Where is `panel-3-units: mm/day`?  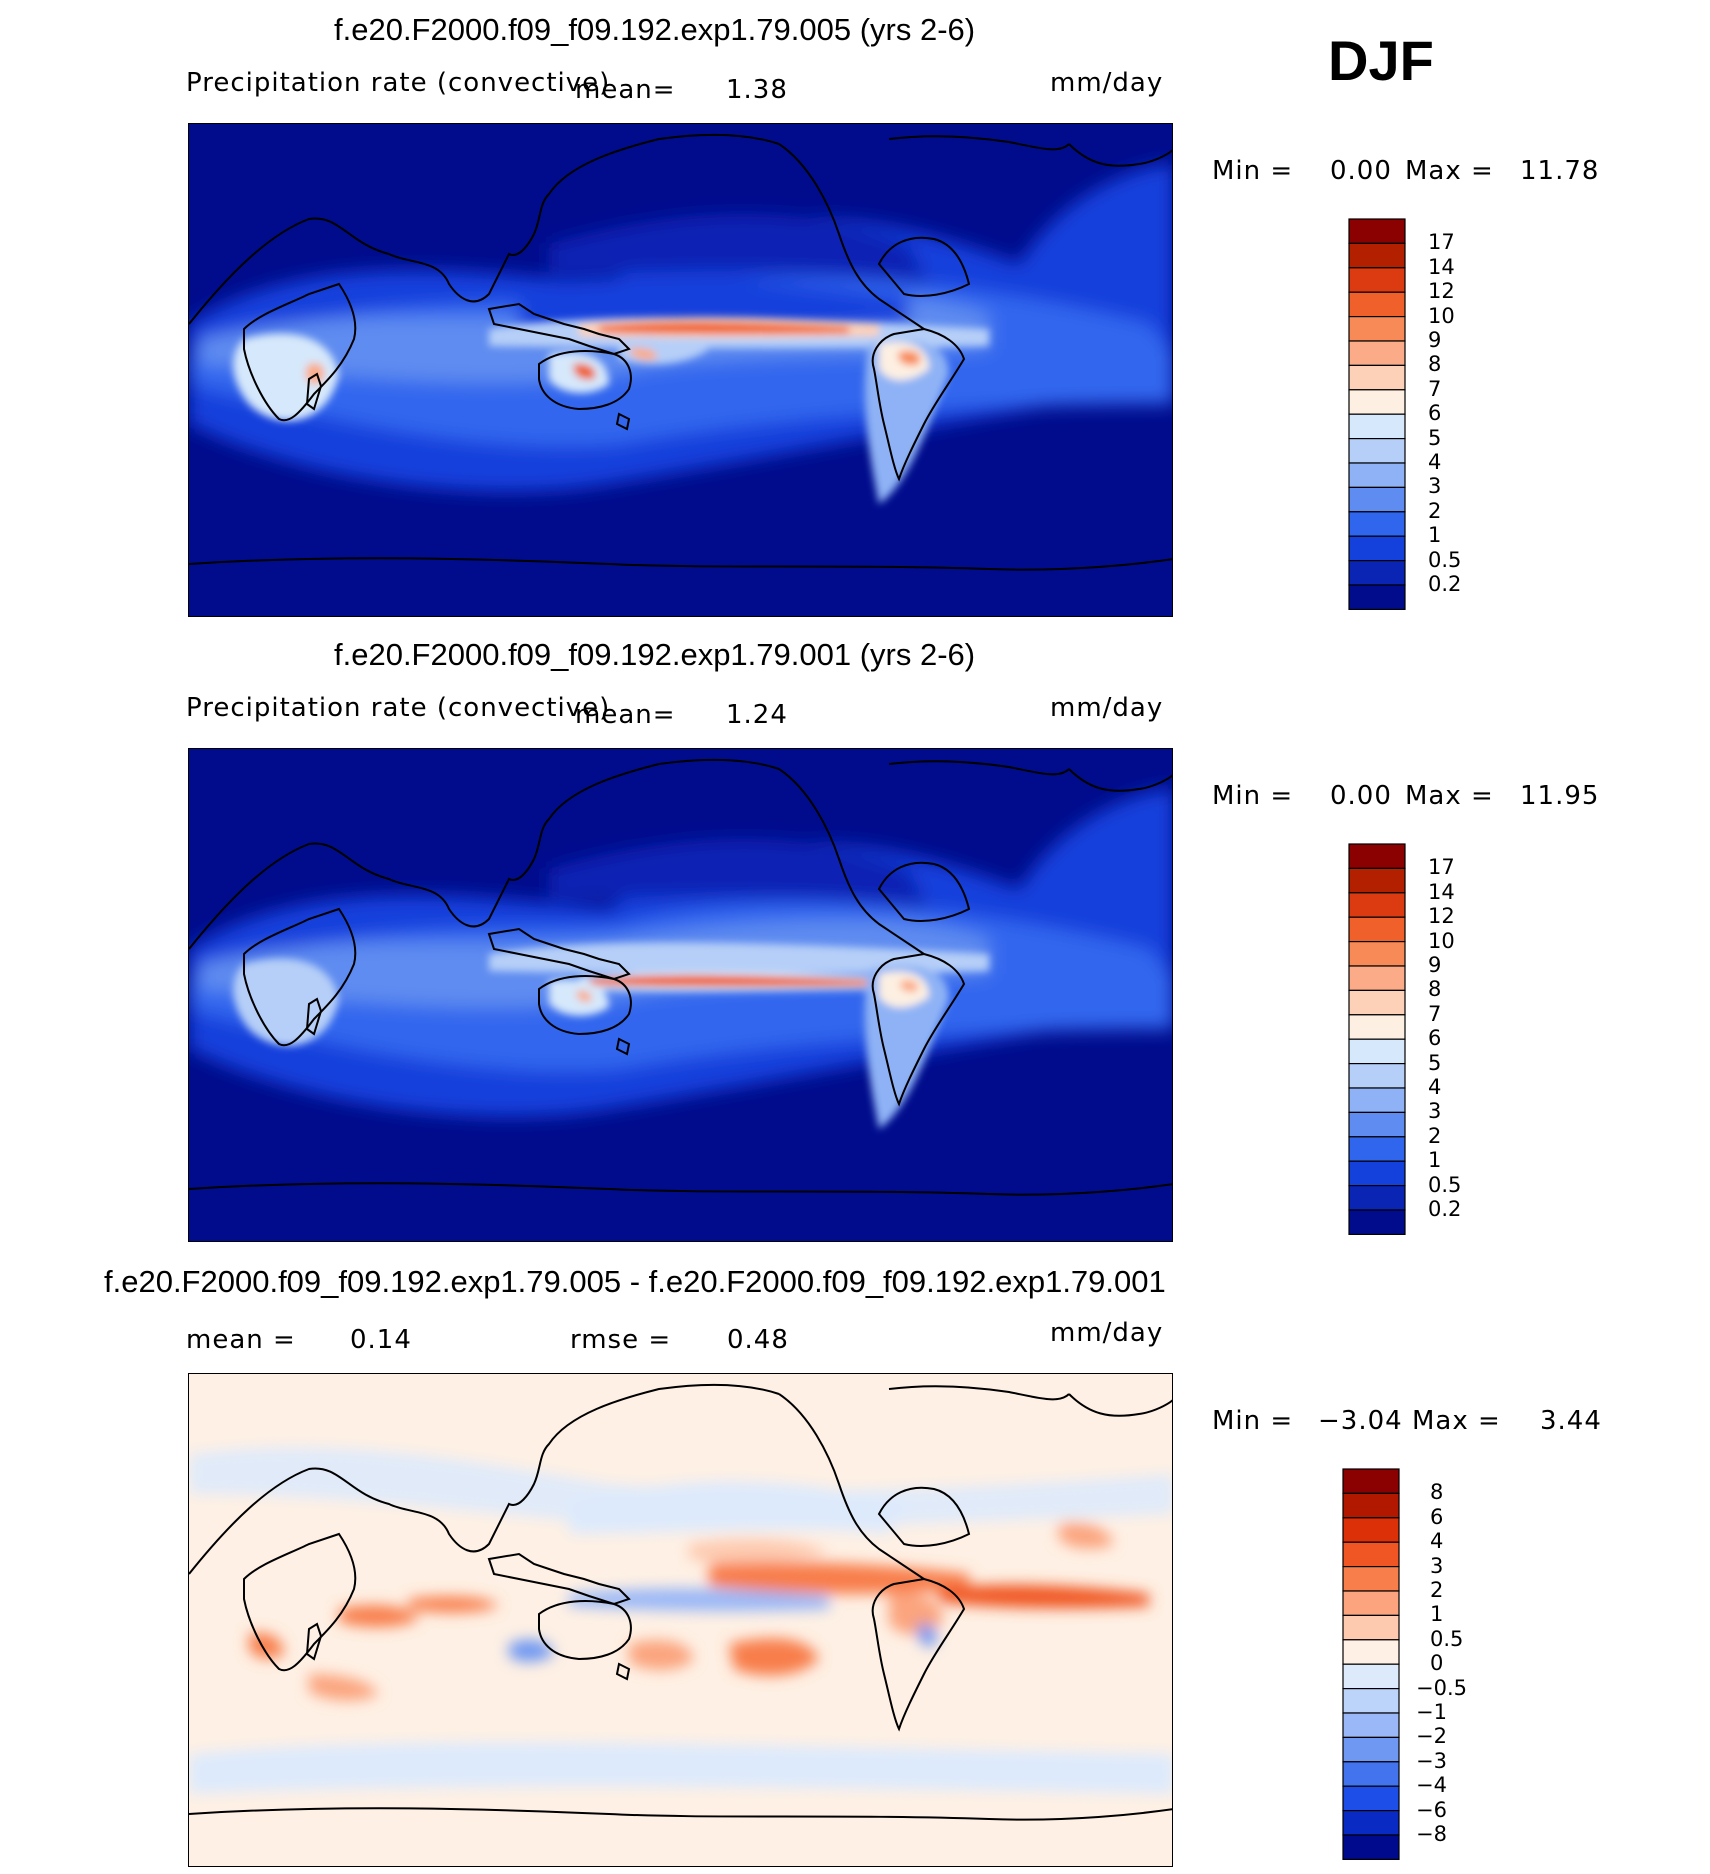 panel-3-units: mm/day is located at coordinates (1107, 1333).